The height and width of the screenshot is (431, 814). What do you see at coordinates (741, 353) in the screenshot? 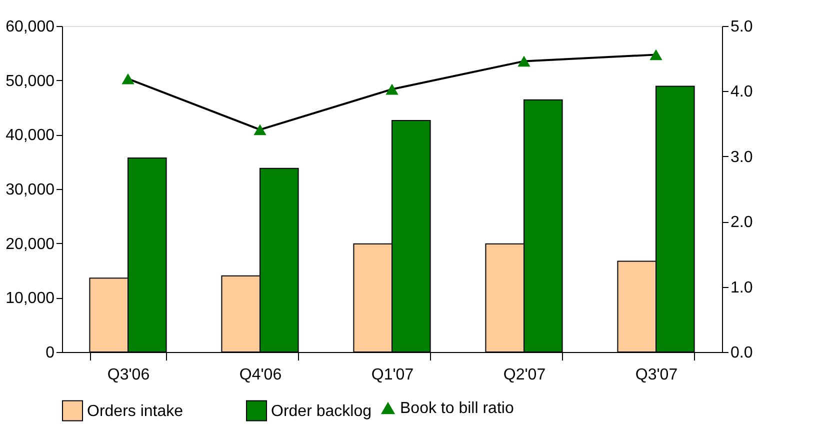
I see `y2-tick-label: 0.0` at bounding box center [741, 353].